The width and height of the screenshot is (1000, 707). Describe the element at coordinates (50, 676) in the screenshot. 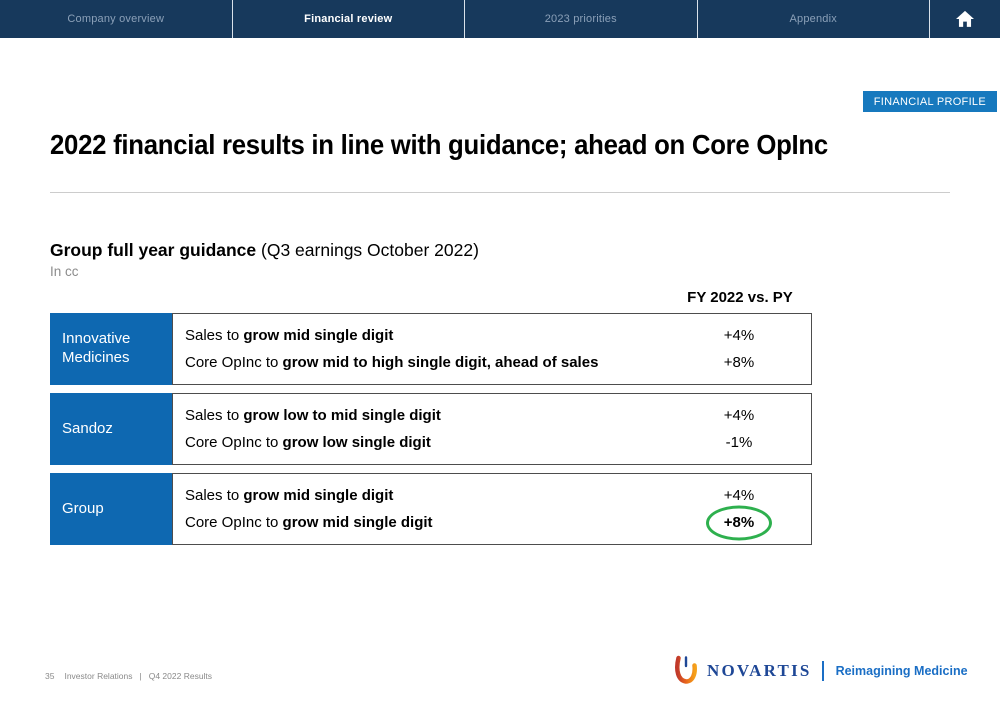

I see `page-number: 35` at that location.